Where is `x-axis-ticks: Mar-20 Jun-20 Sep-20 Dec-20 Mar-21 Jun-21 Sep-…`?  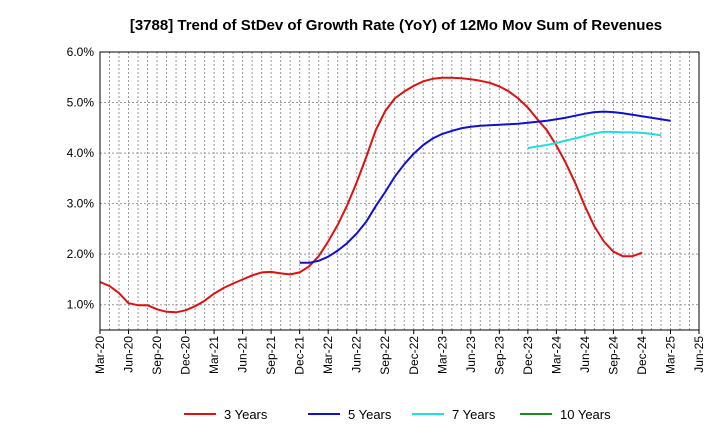
x-axis-ticks: Mar-20 Jun-20 Sep-20 Dec-20 Mar-21 Jun-21 Sep-… is located at coordinates (399, 352).